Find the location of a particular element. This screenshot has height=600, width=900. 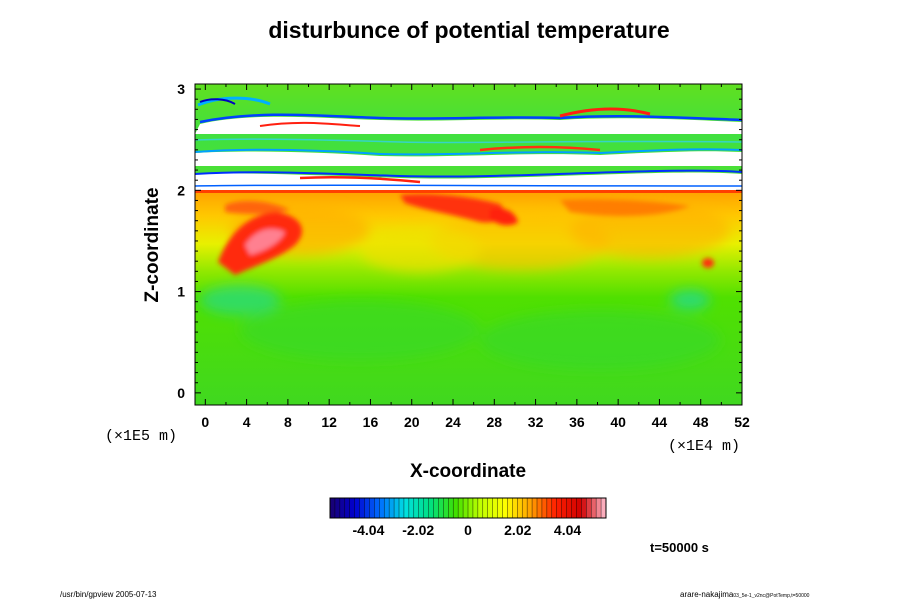

chart-title: disturbunce of potential temperature is located at coordinates (468, 30).